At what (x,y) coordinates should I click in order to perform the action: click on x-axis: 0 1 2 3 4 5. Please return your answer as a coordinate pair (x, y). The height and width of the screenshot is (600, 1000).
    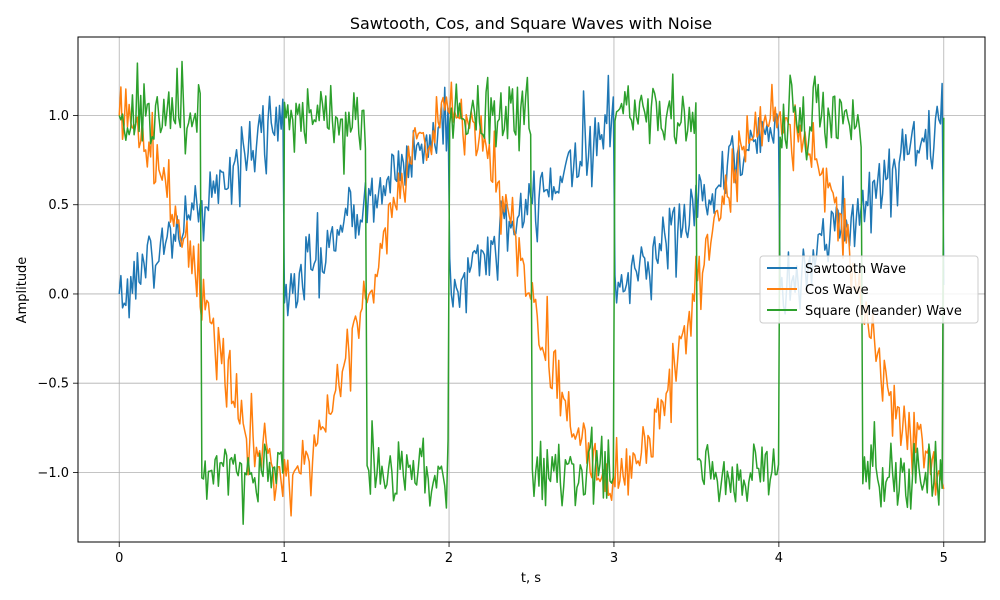
    Looking at the image, I should click on (531, 554).